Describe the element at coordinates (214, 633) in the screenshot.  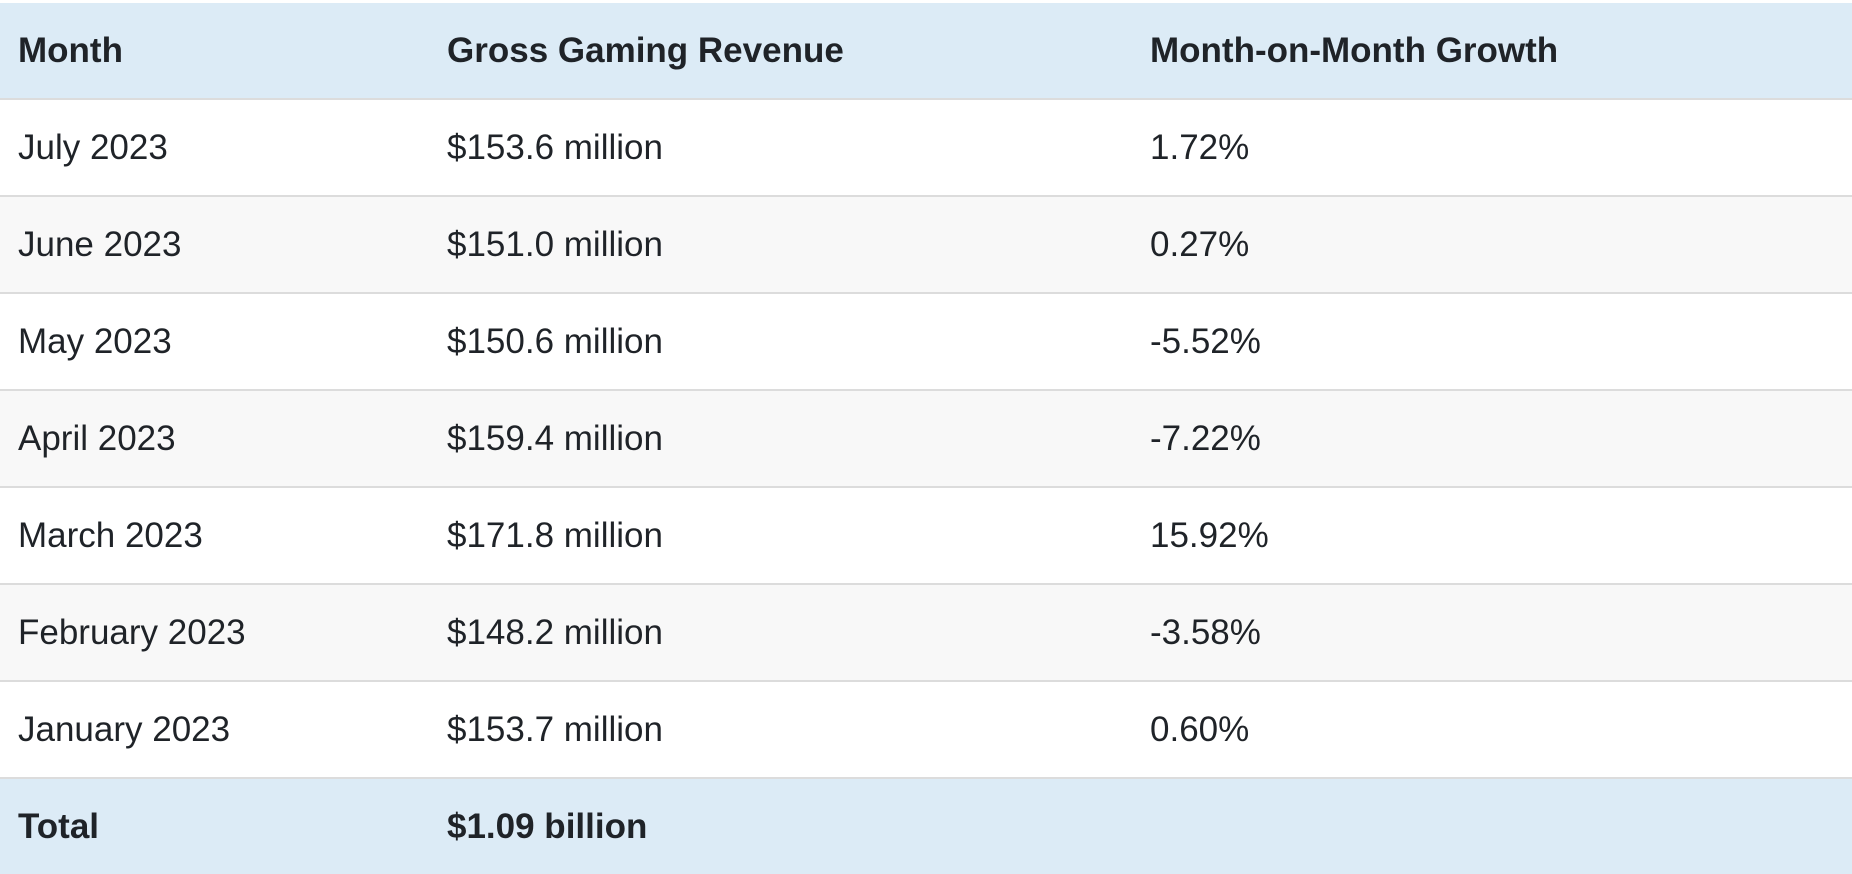
I see `month-cell: February 2023` at that location.